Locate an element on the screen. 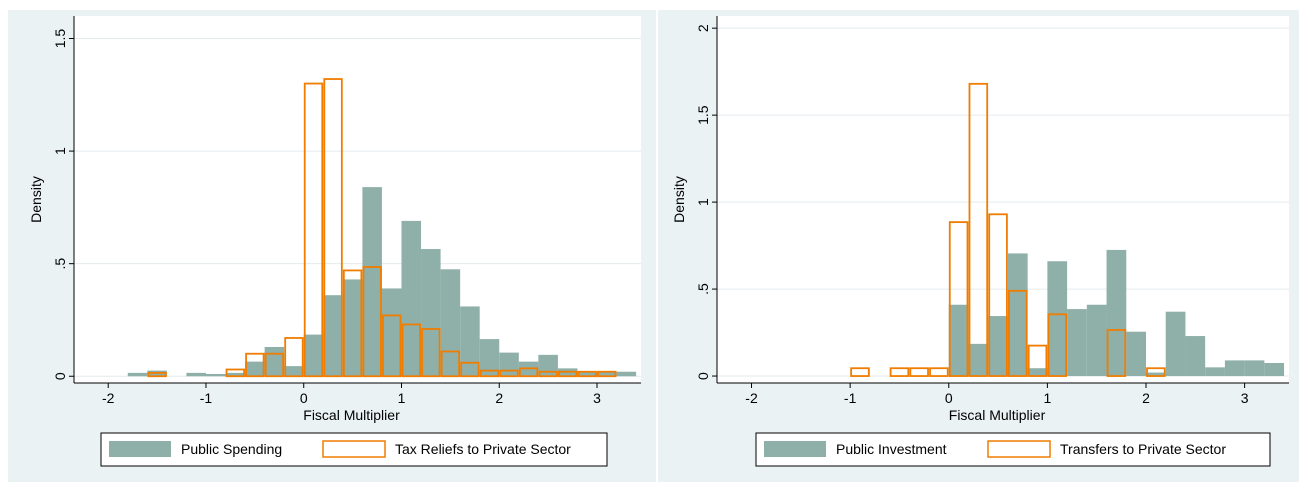 The height and width of the screenshot is (484, 1301). legend-label: Tax Reliefs to Private Sector is located at coordinates (483, 449).